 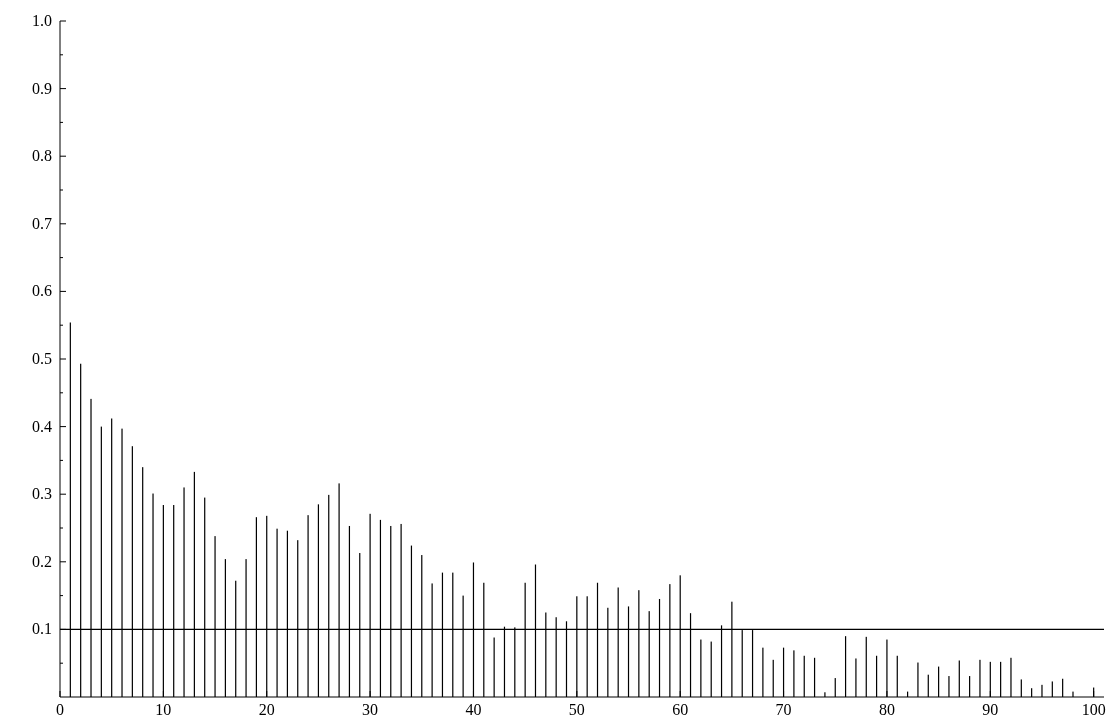 What do you see at coordinates (42, 88) in the screenshot?
I see `y-tick-label: 0.9` at bounding box center [42, 88].